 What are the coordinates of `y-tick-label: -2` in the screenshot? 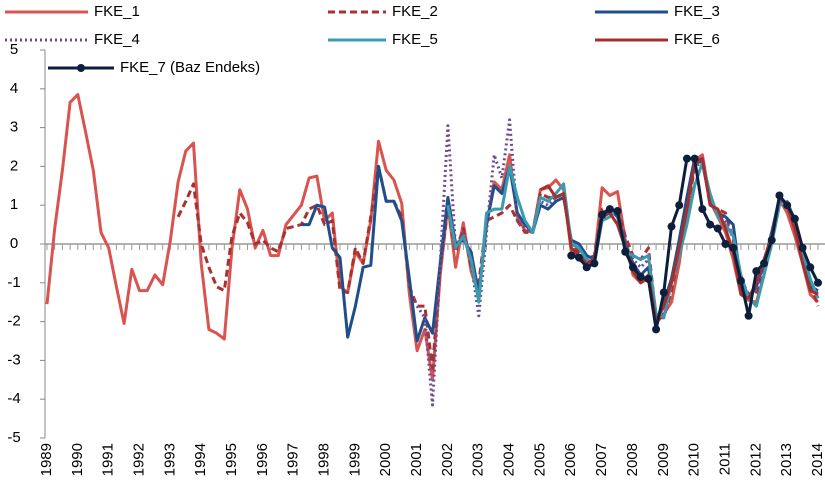 It's located at (13, 321).